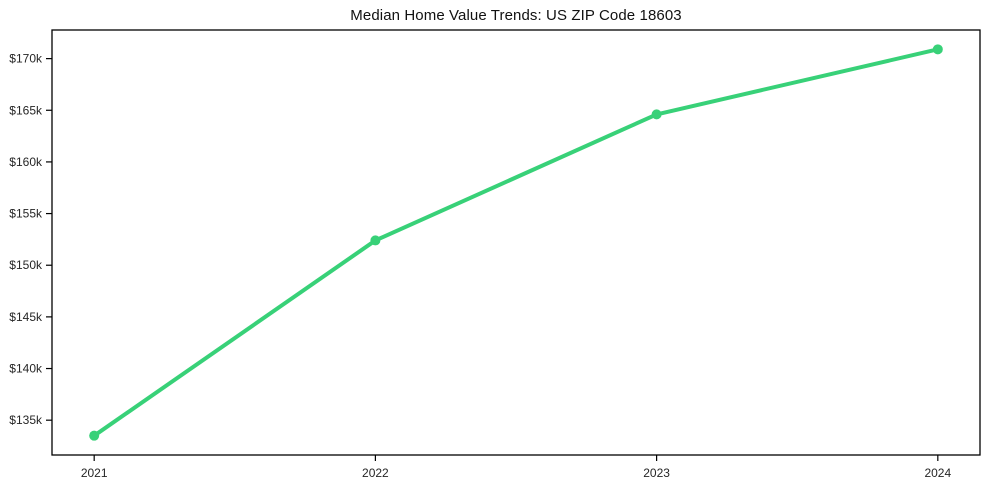 The height and width of the screenshot is (490, 990). I want to click on x-tick-label: 2022, so click(375, 473).